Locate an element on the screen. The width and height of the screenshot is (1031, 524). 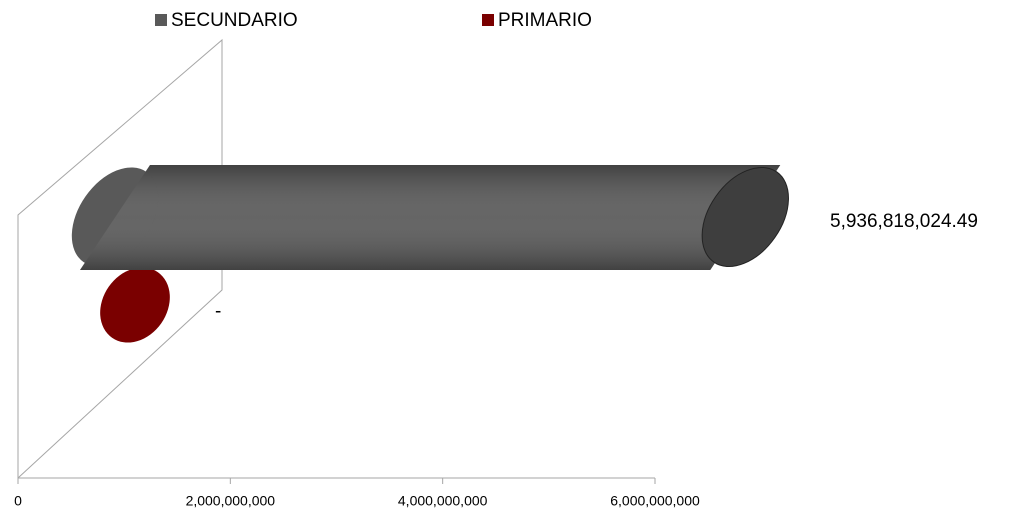
x-tick-label: 2,000,000,000 is located at coordinates (231, 501).